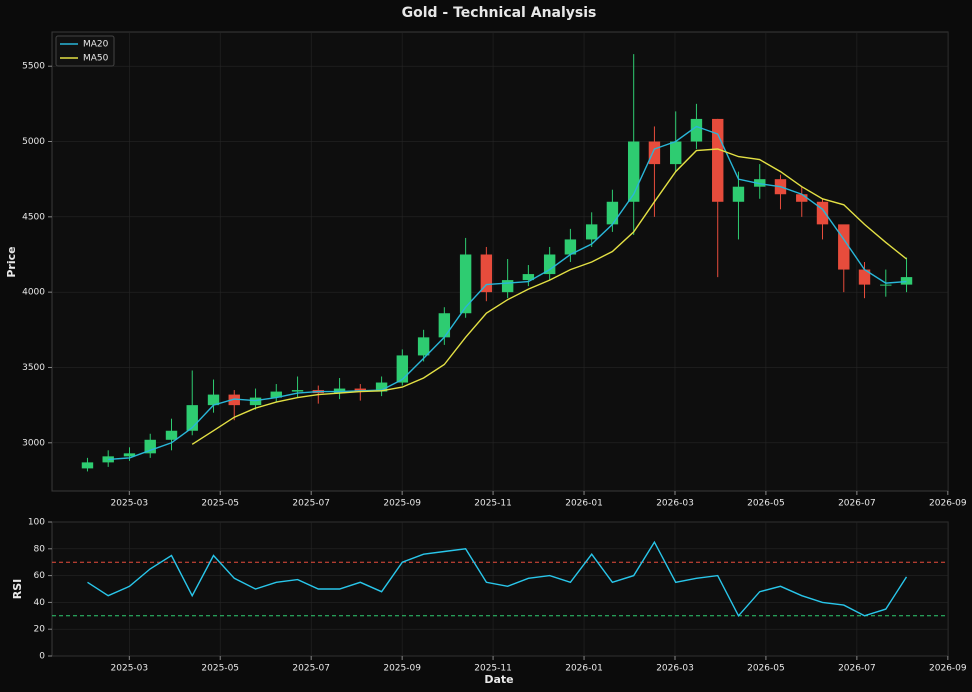  Describe the element at coordinates (498, 679) in the screenshot. I see `x-axis-label: Date` at that location.